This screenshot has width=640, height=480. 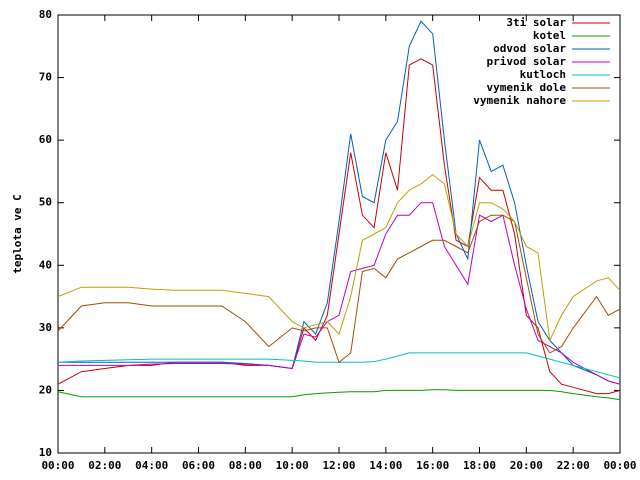 I want to click on y-tick-label: 60, so click(x=45, y=139).